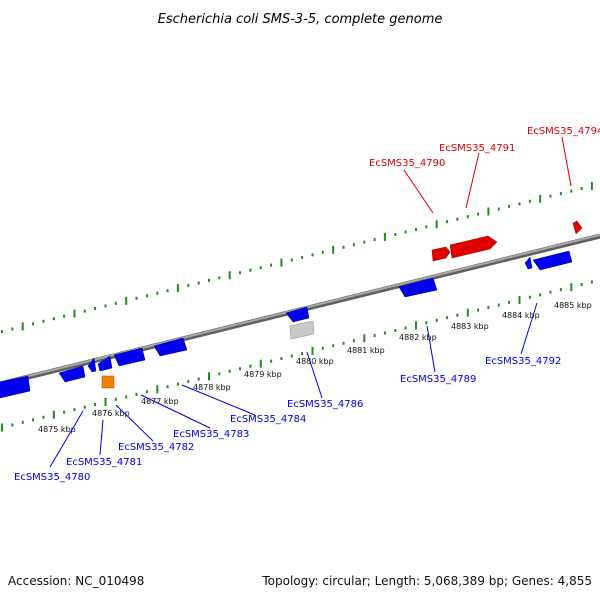 The image size is (600, 600). What do you see at coordinates (366, 350) in the screenshot?
I see `kbp-label: 4881 kbp` at bounding box center [366, 350].